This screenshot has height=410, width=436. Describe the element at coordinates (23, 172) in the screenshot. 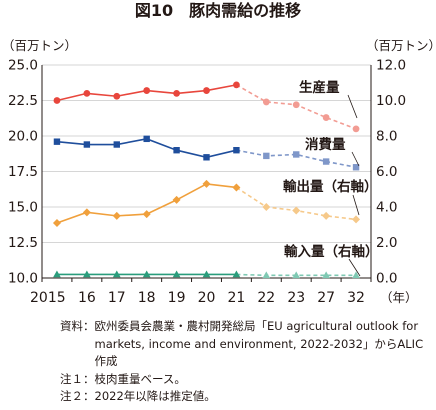

I see `left-tick-label: 17.5` at that location.